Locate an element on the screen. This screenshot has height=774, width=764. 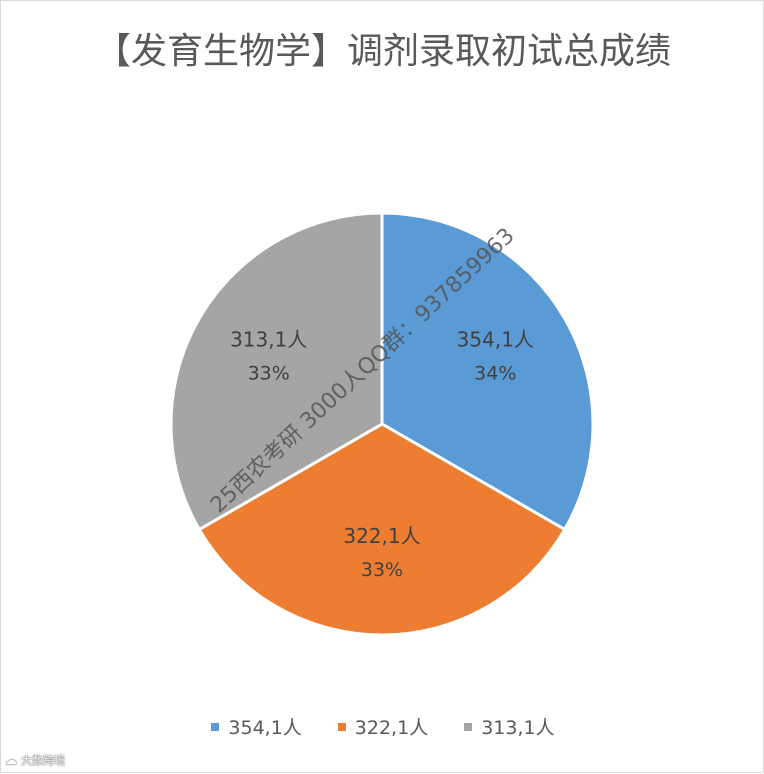
slice-label-322: 322,1人 is located at coordinates (381, 536).